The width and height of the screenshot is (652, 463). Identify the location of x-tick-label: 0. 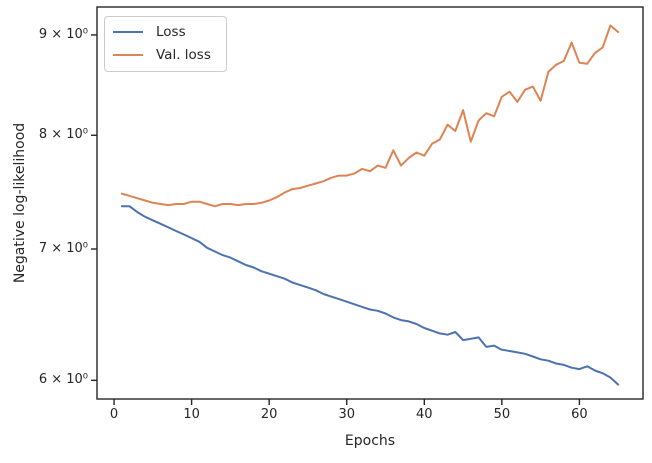
(114, 414).